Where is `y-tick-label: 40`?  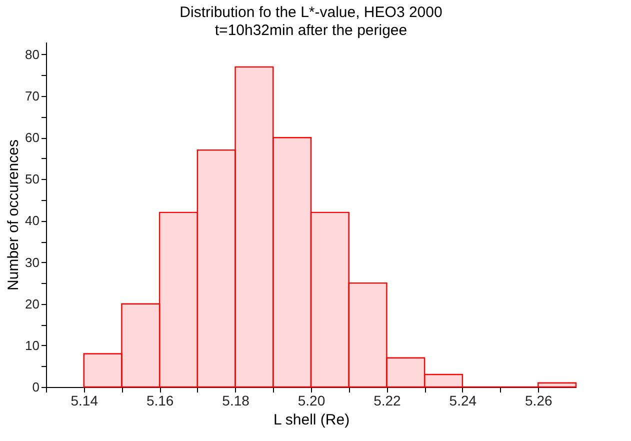
y-tick-label: 40 is located at coordinates (32, 220).